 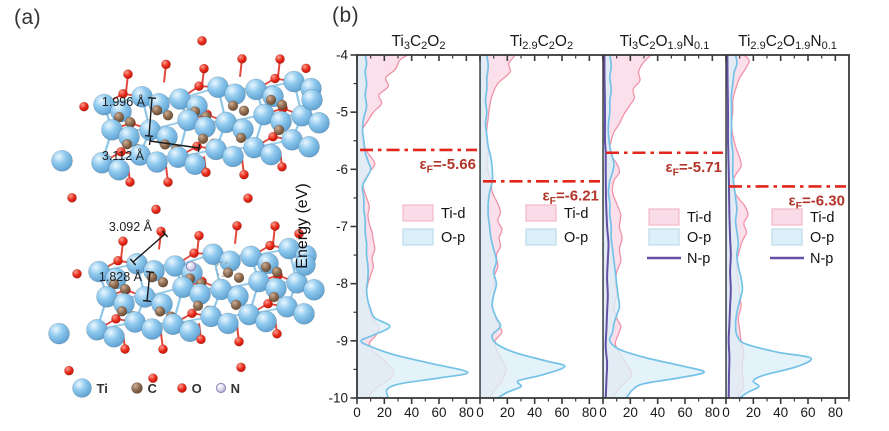 I want to click on panel-b-label: (b), so click(x=346, y=15).